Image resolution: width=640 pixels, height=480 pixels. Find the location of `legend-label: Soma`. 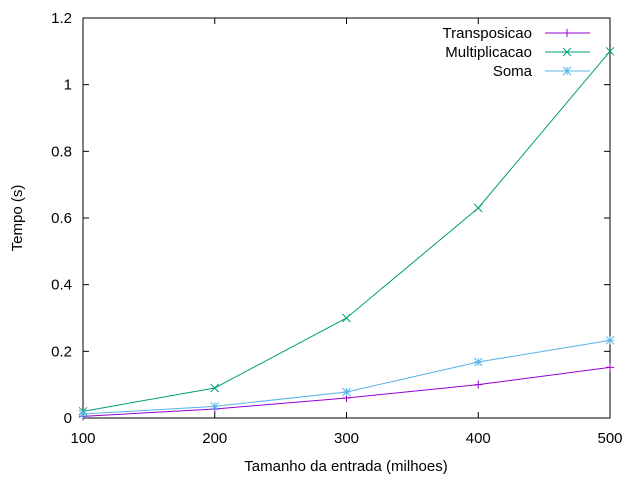

legend-label: Soma is located at coordinates (513, 71).